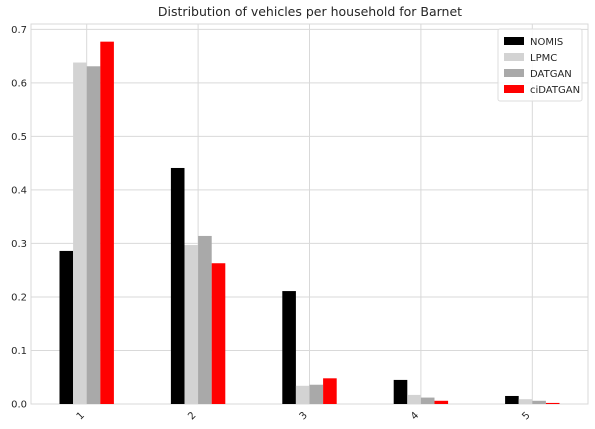  What do you see at coordinates (415, 416) in the screenshot?
I see `x-tick-label: 4` at bounding box center [415, 416].